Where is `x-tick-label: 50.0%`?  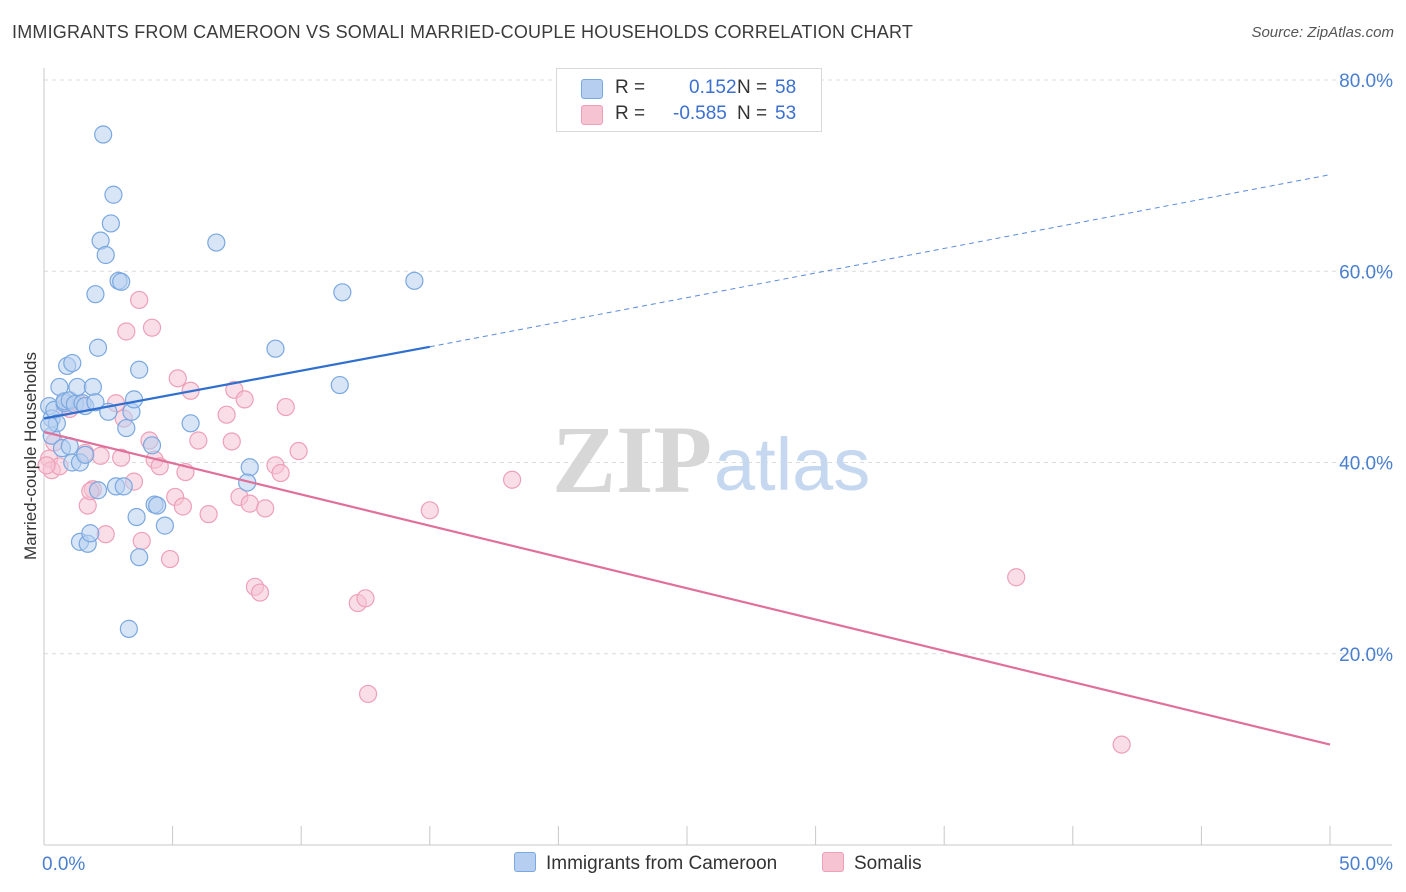
x-tick-label: 50.0% is located at coordinates (1366, 864).